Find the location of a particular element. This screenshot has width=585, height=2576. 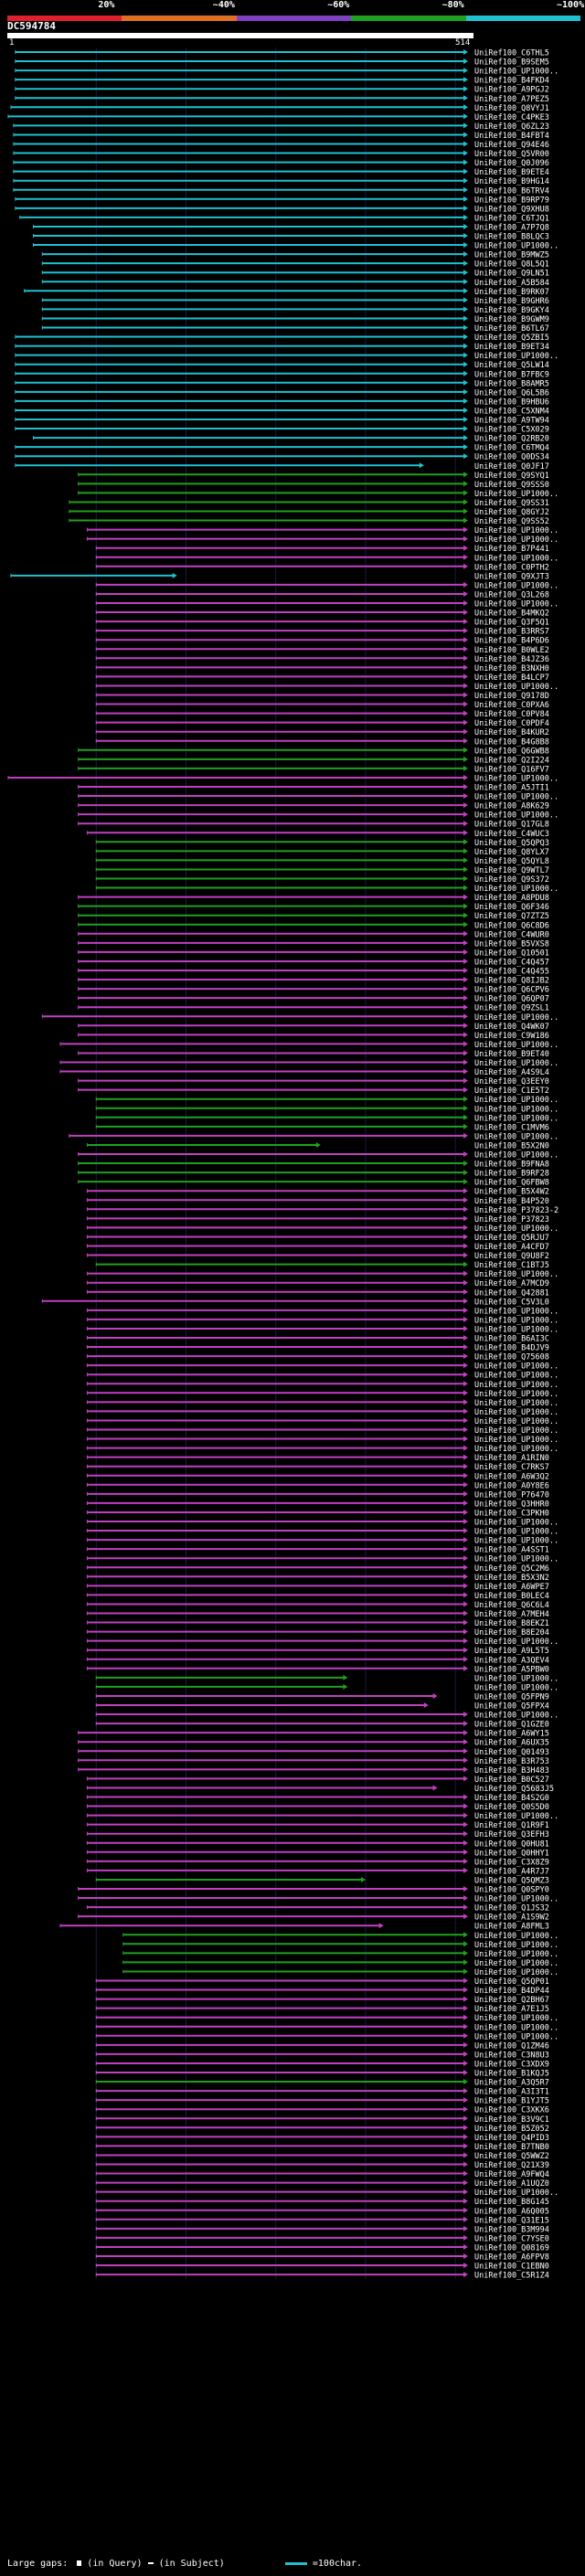

hit-row: UniRef100_C6THL5 is located at coordinates (282, 53).